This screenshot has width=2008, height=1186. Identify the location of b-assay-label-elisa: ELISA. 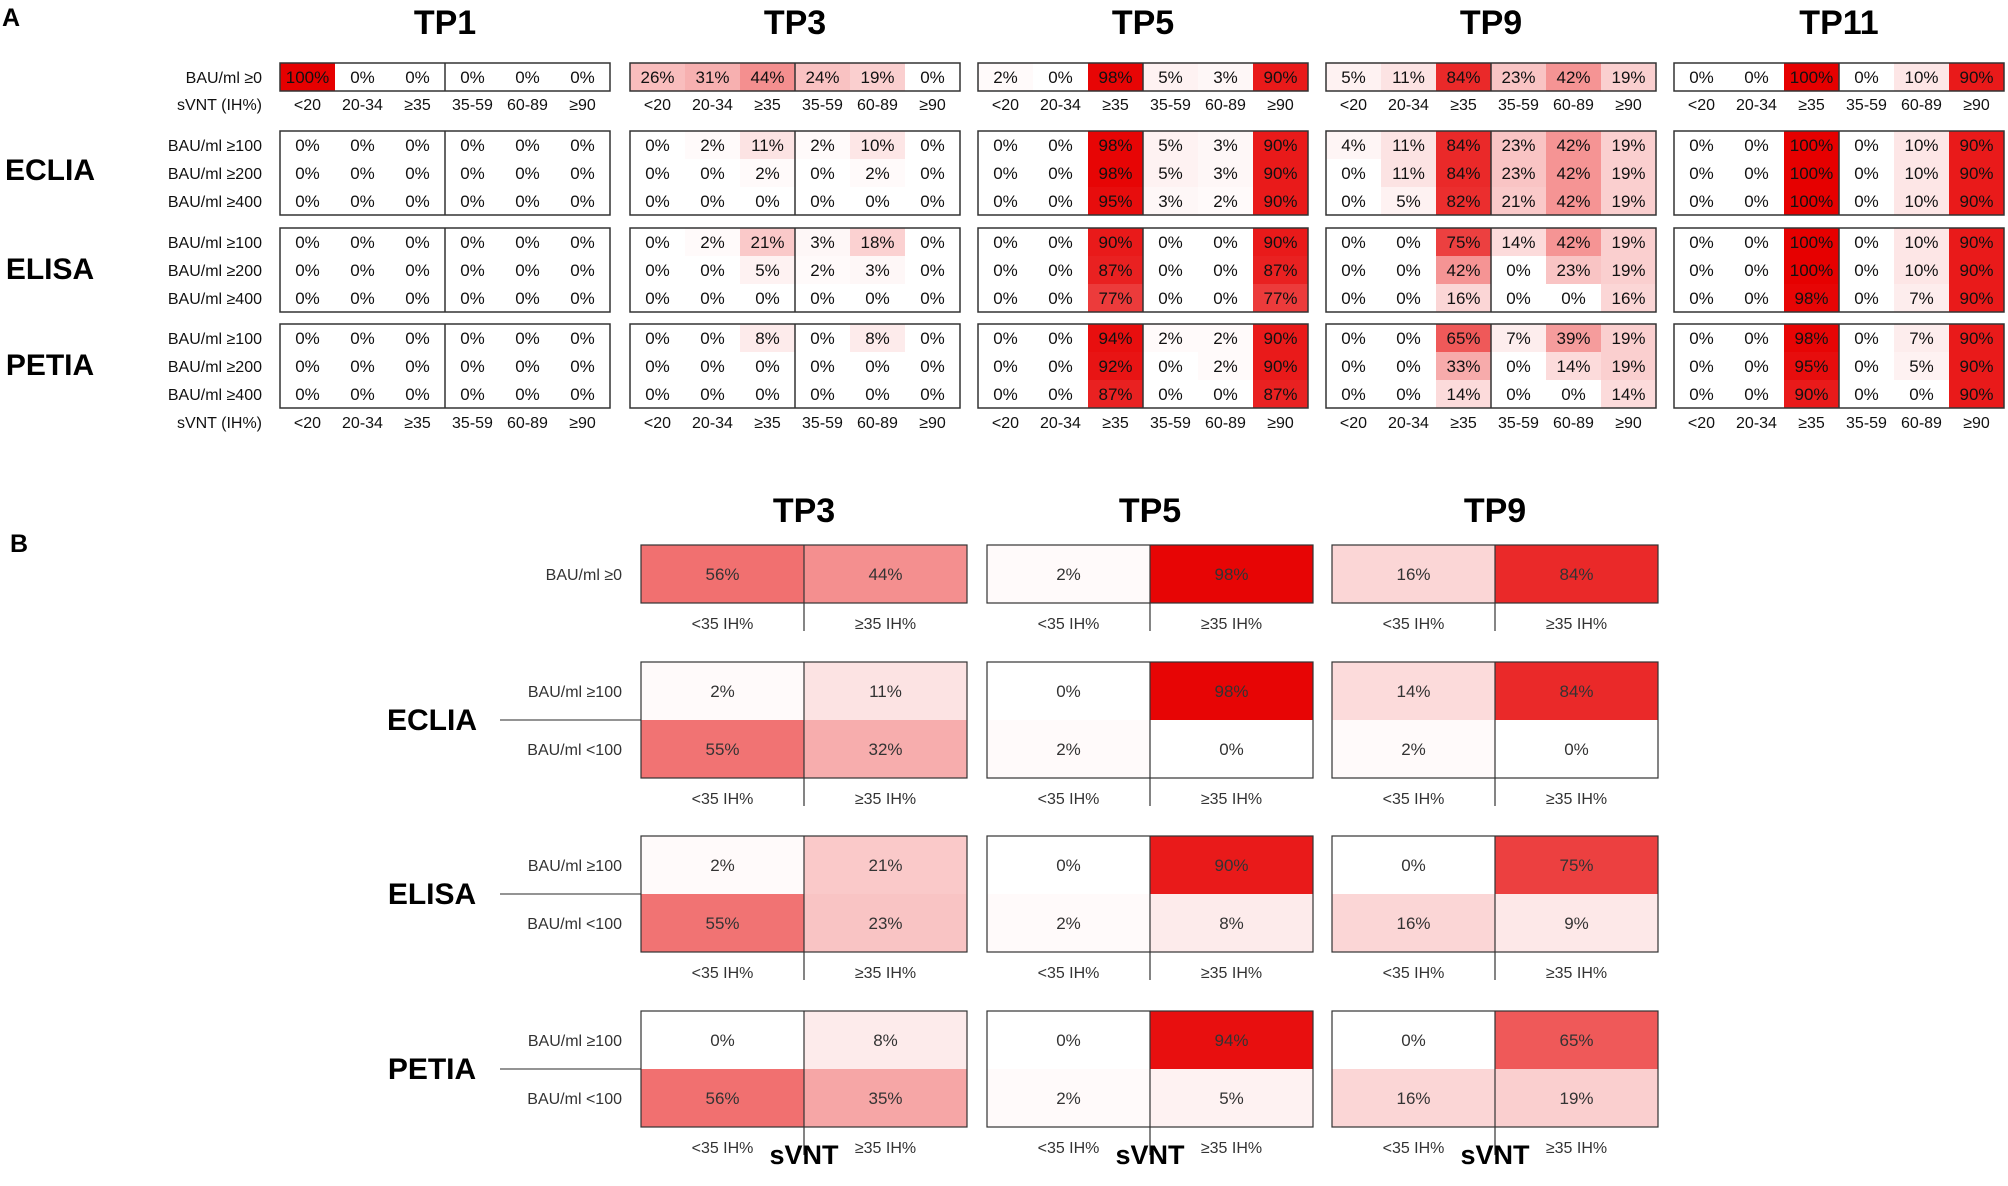
(432, 894).